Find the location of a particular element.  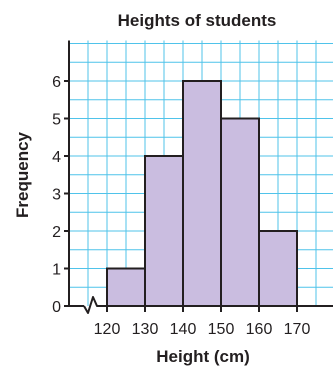

x-tick-label: 170 is located at coordinates (297, 329).